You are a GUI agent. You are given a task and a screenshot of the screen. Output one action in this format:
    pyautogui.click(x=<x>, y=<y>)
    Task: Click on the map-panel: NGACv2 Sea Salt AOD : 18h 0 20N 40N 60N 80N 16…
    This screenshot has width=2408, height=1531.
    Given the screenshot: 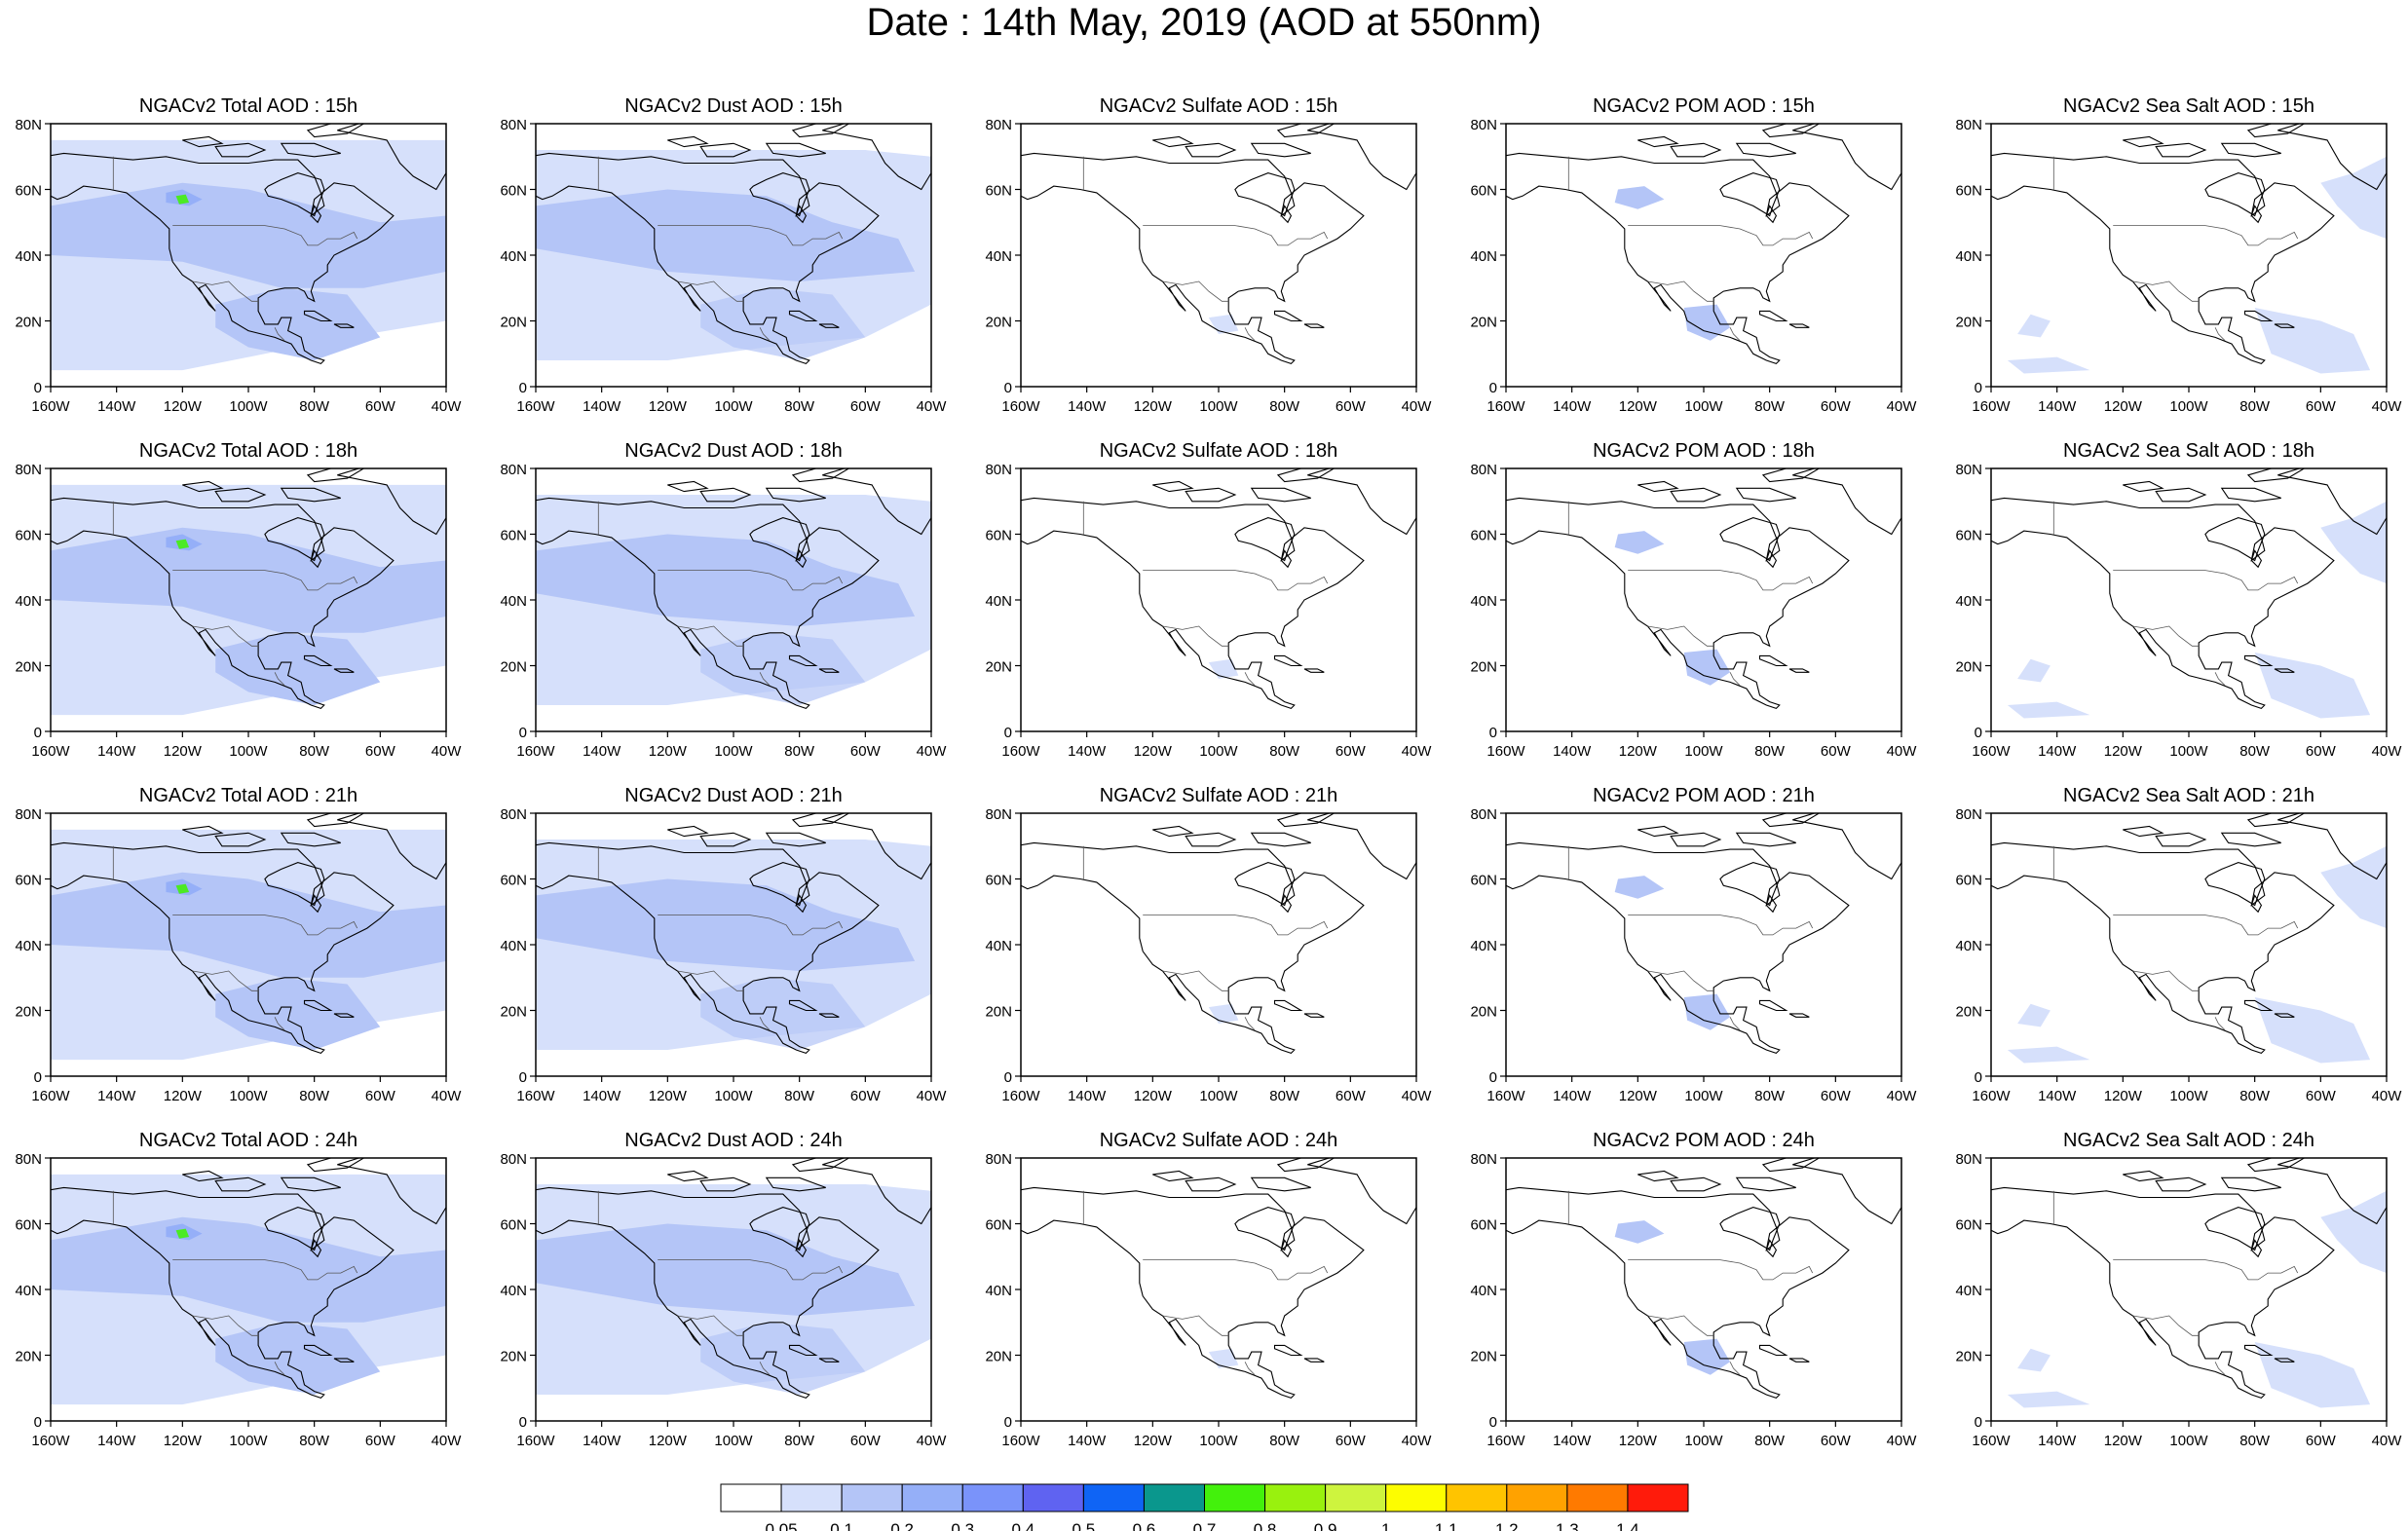 What is the action you would take?
    pyautogui.click(x=2178, y=600)
    